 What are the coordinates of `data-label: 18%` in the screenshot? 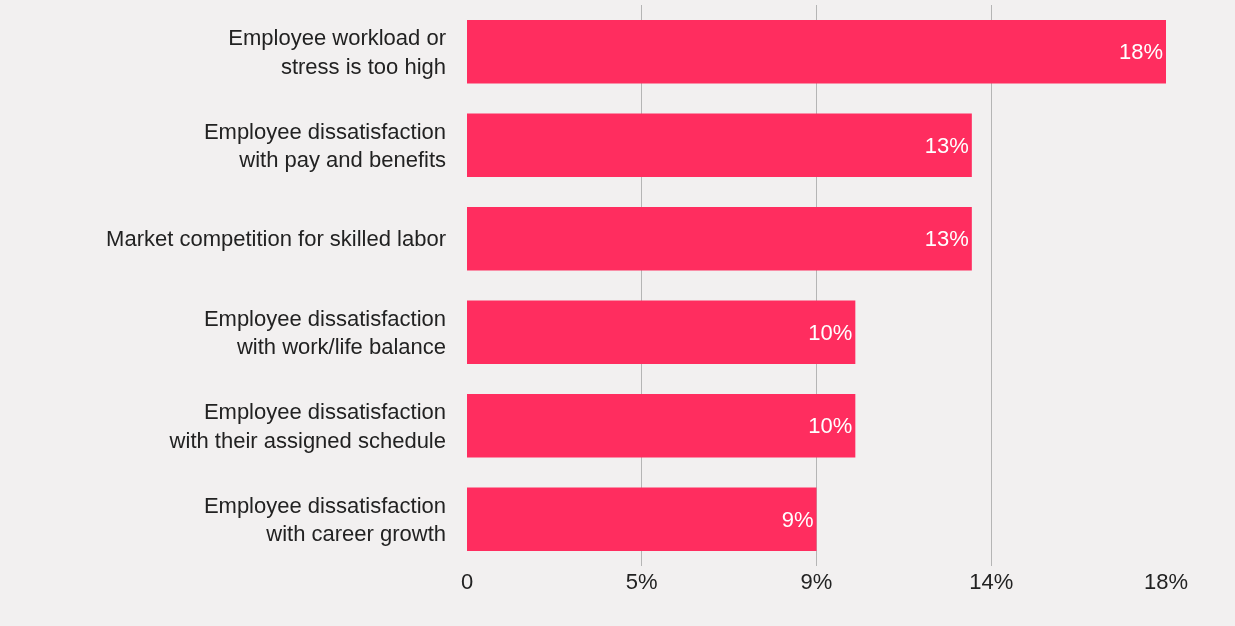 It's located at (1140, 52).